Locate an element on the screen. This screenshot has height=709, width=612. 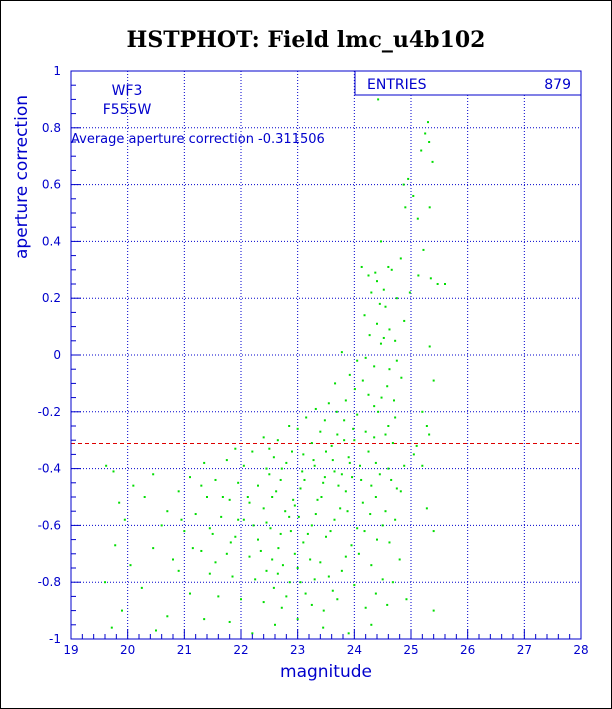
y-tick-label: 0.2 is located at coordinates (51, 298).